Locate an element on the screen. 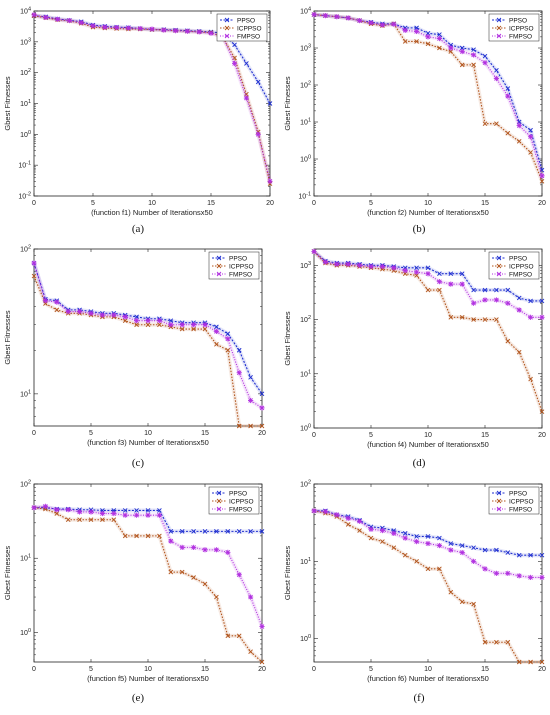 This screenshot has height=715, width=550. x-axis-label: (function f2) Number of Iterationsx50 is located at coordinates (428, 212).